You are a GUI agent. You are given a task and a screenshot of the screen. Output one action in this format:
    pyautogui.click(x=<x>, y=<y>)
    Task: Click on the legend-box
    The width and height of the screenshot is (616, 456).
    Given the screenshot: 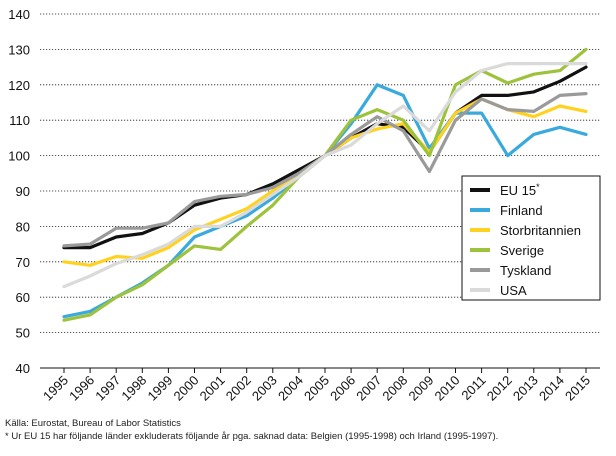 What is the action you would take?
    pyautogui.click(x=531, y=238)
    